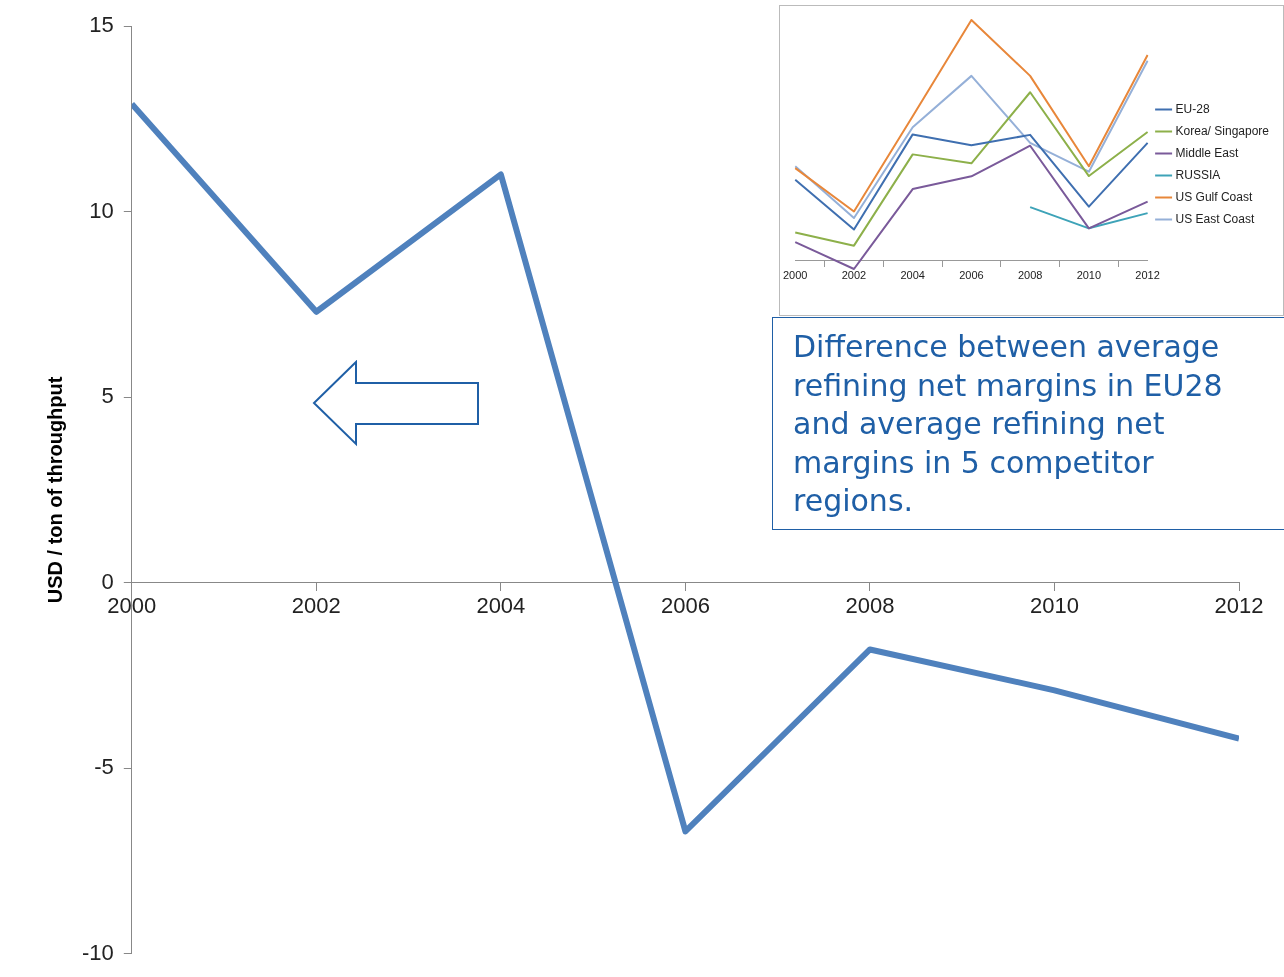  I want to click on legend-label: EU-28, so click(1192, 108).